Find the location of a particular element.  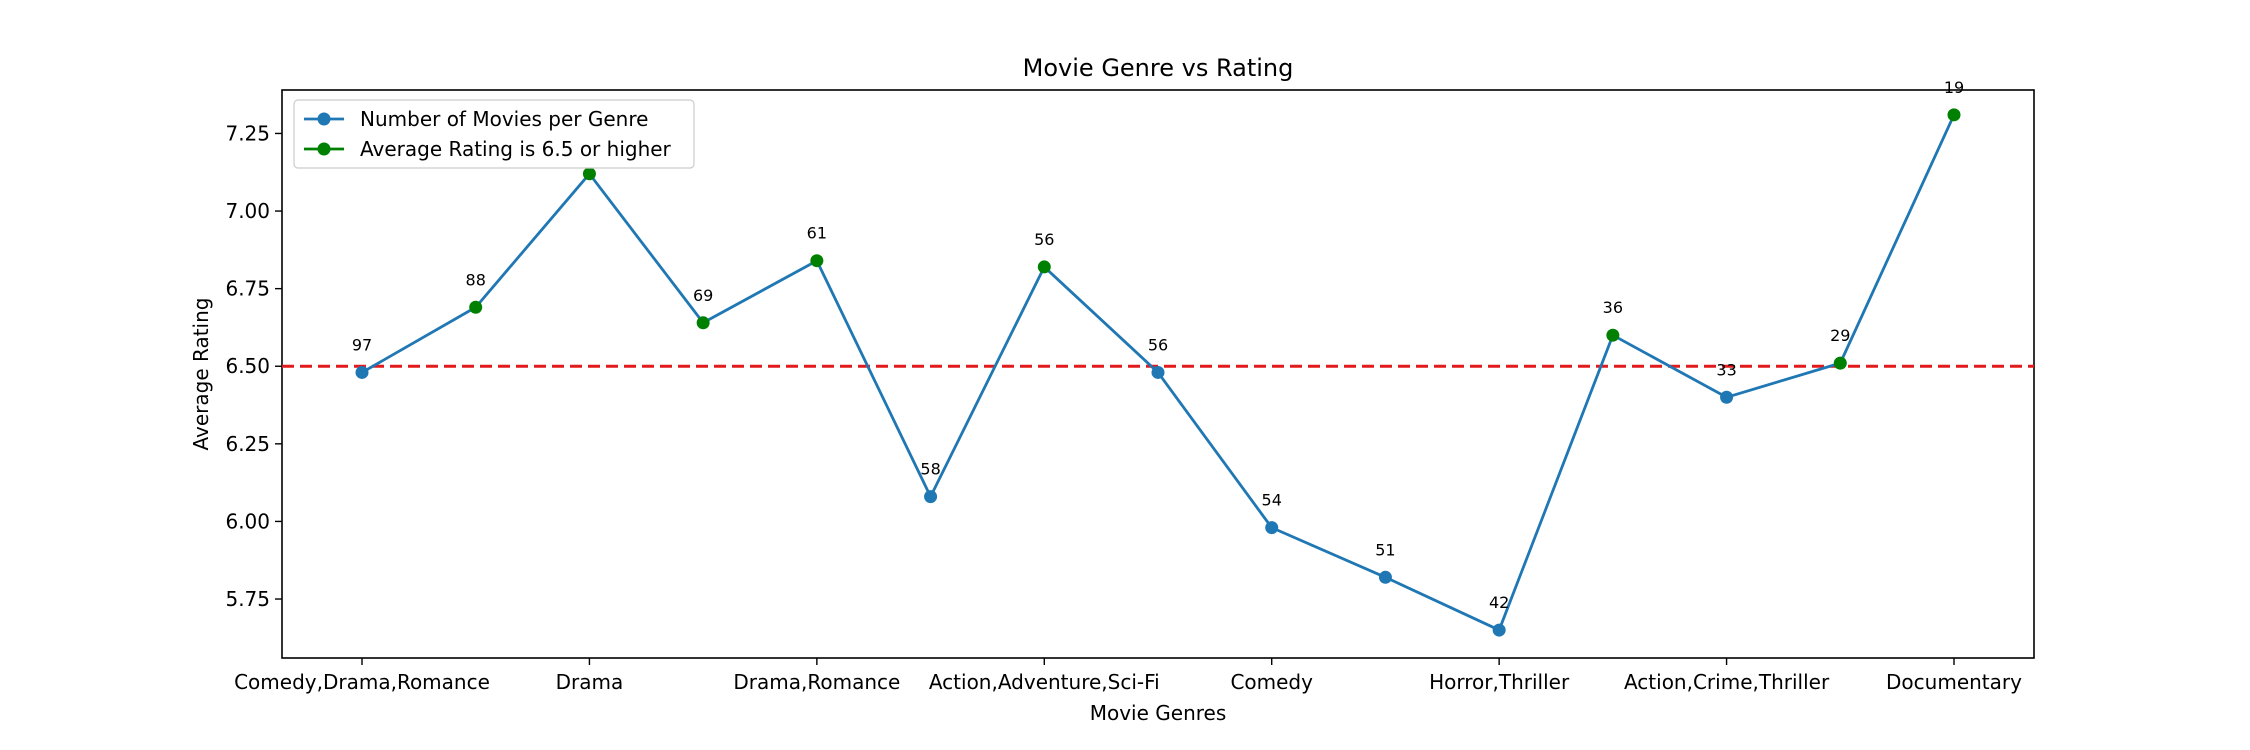

y-tick-label: 6.50 is located at coordinates (247, 366).